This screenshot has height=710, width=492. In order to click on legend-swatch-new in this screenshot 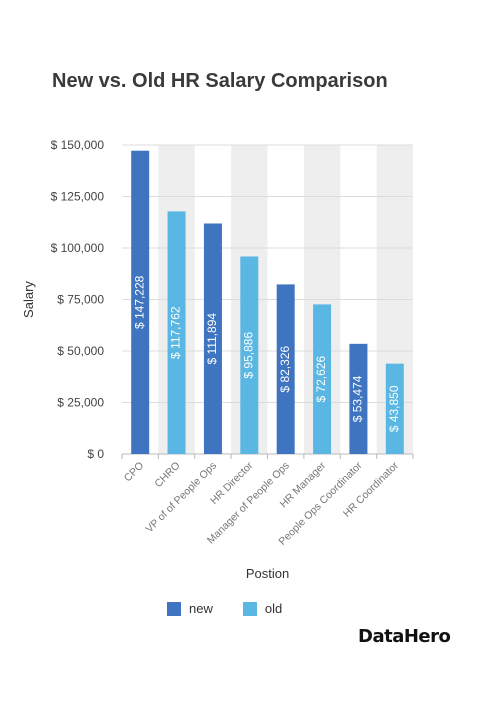, I will do `click(174, 608)`.